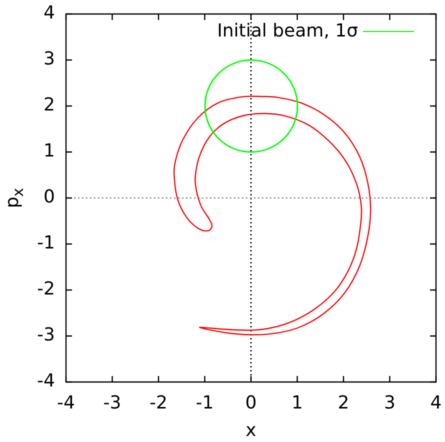  What do you see at coordinates (251, 403) in the screenshot?
I see `x-tick-label: 0` at bounding box center [251, 403].